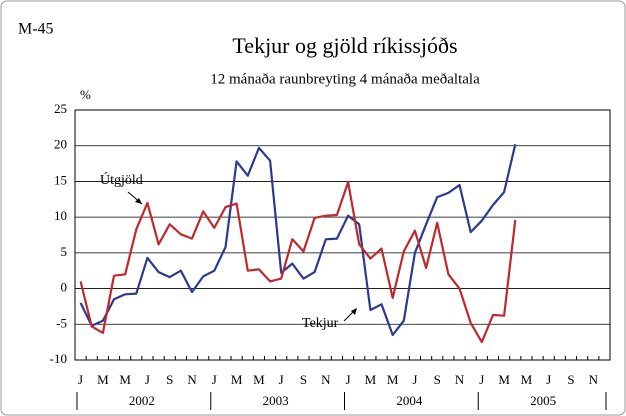 The image size is (626, 416). I want to click on year-label: 2002, so click(142, 400).